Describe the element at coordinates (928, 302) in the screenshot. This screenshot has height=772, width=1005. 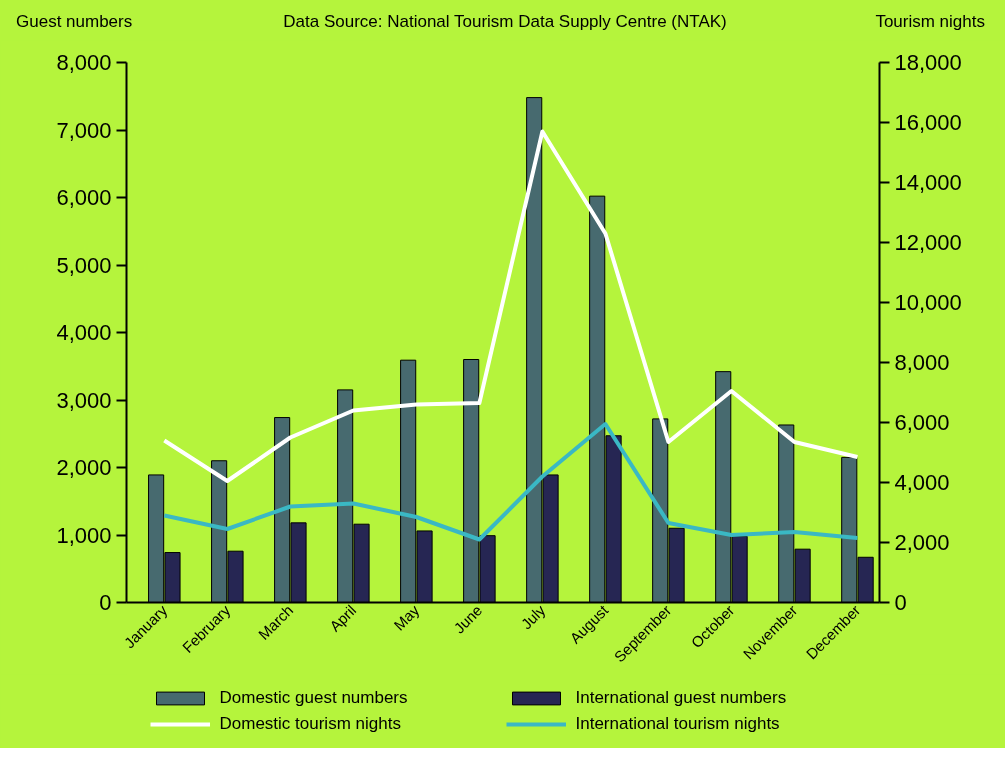
I see `y2-tick-label: 10,000` at that location.